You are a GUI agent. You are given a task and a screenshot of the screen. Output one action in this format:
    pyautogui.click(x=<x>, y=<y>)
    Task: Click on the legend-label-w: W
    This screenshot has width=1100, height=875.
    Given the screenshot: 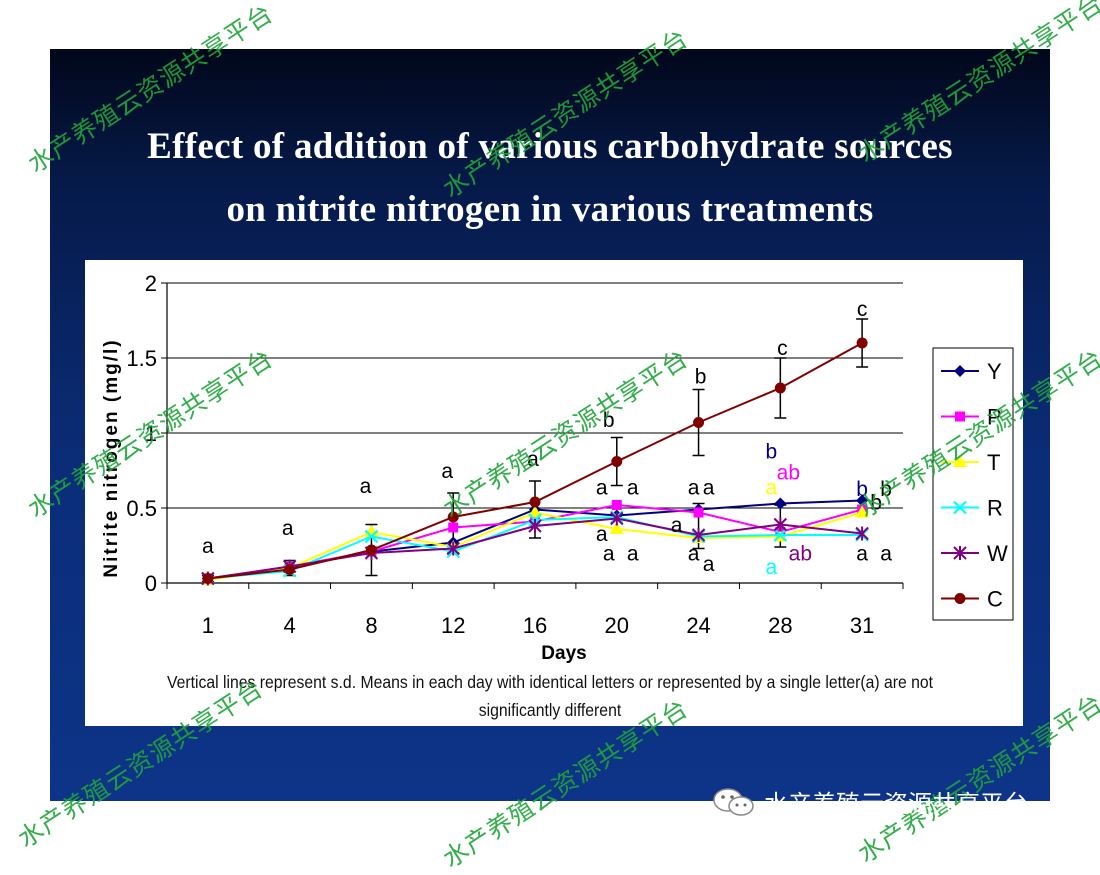 What is the action you would take?
    pyautogui.click(x=997, y=553)
    